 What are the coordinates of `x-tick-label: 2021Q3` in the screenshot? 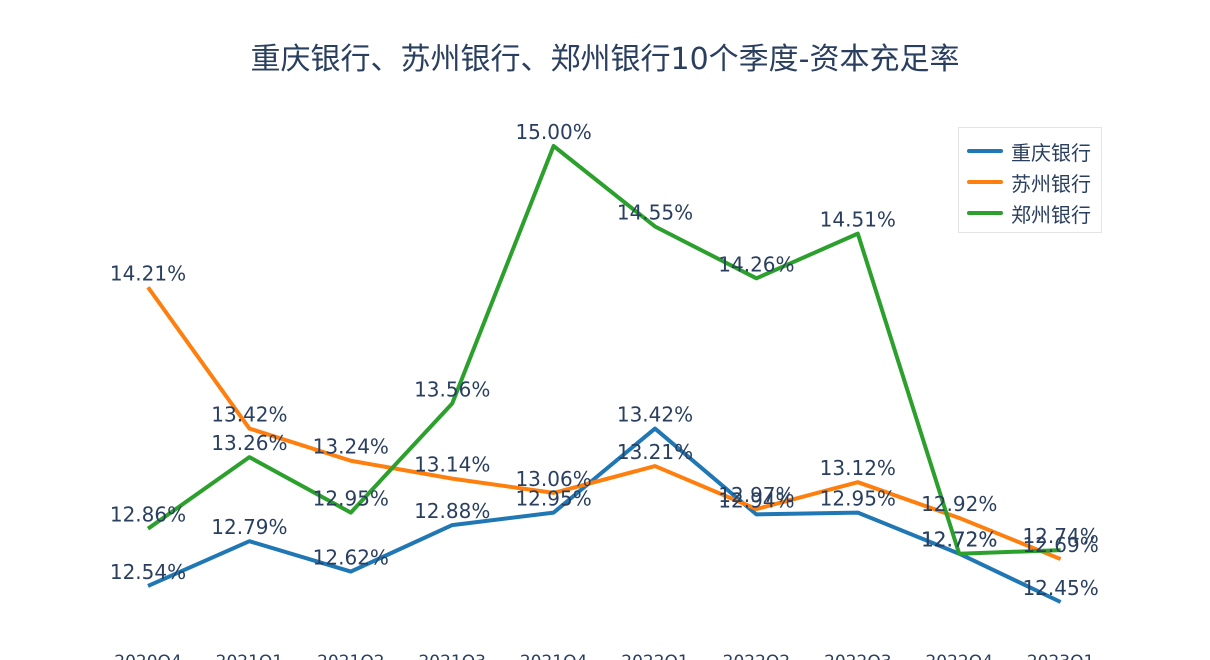 It's located at (451, 656).